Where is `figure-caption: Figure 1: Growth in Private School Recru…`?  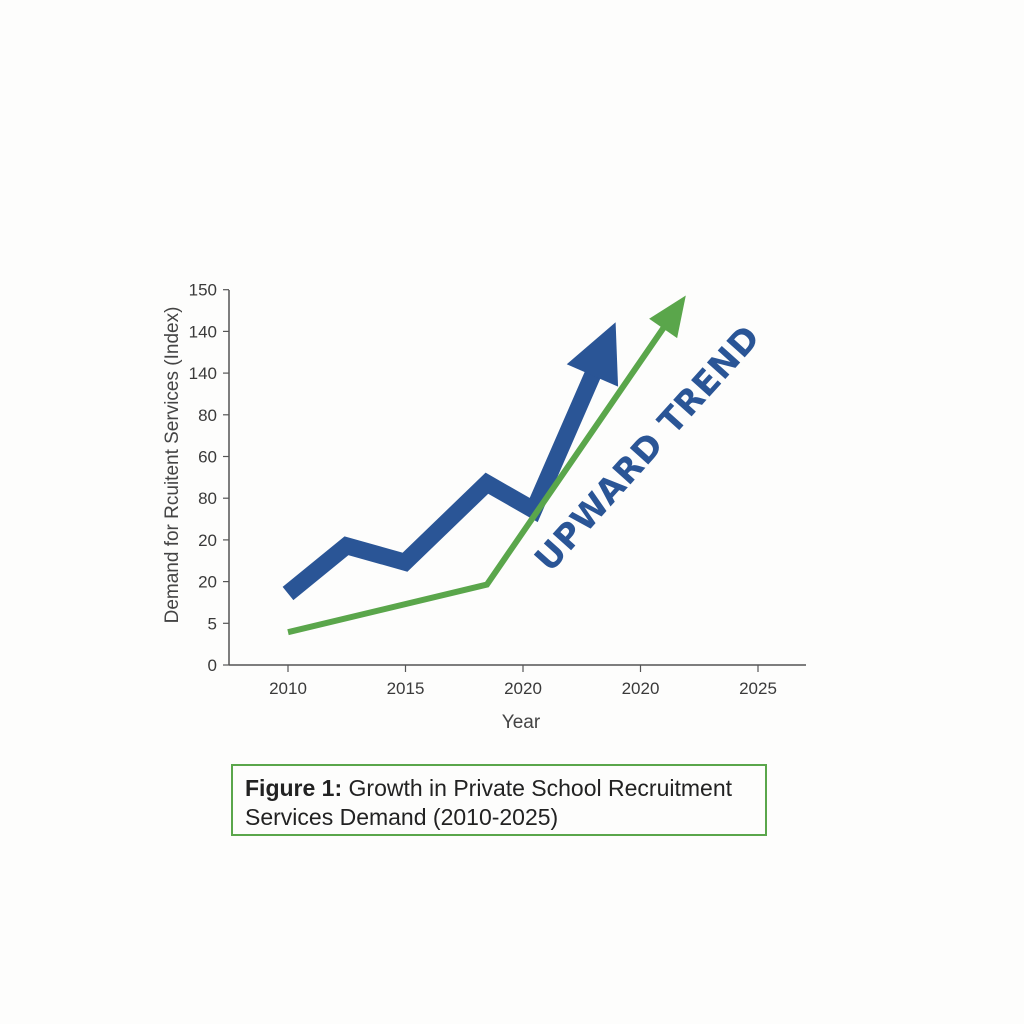
figure-caption: Figure 1: Growth in Private School Recru… is located at coordinates (499, 800).